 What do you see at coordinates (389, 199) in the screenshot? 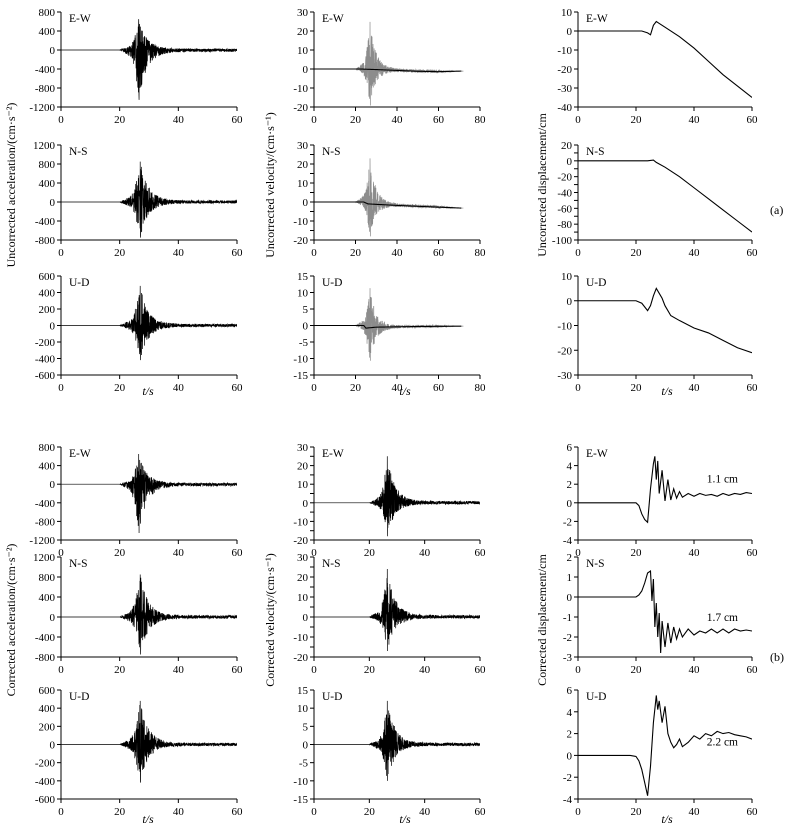
I see `panel-a_vel_ns: -20 -10 0 10 20 30 0 20 40 60 80 N-S` at bounding box center [389, 199].